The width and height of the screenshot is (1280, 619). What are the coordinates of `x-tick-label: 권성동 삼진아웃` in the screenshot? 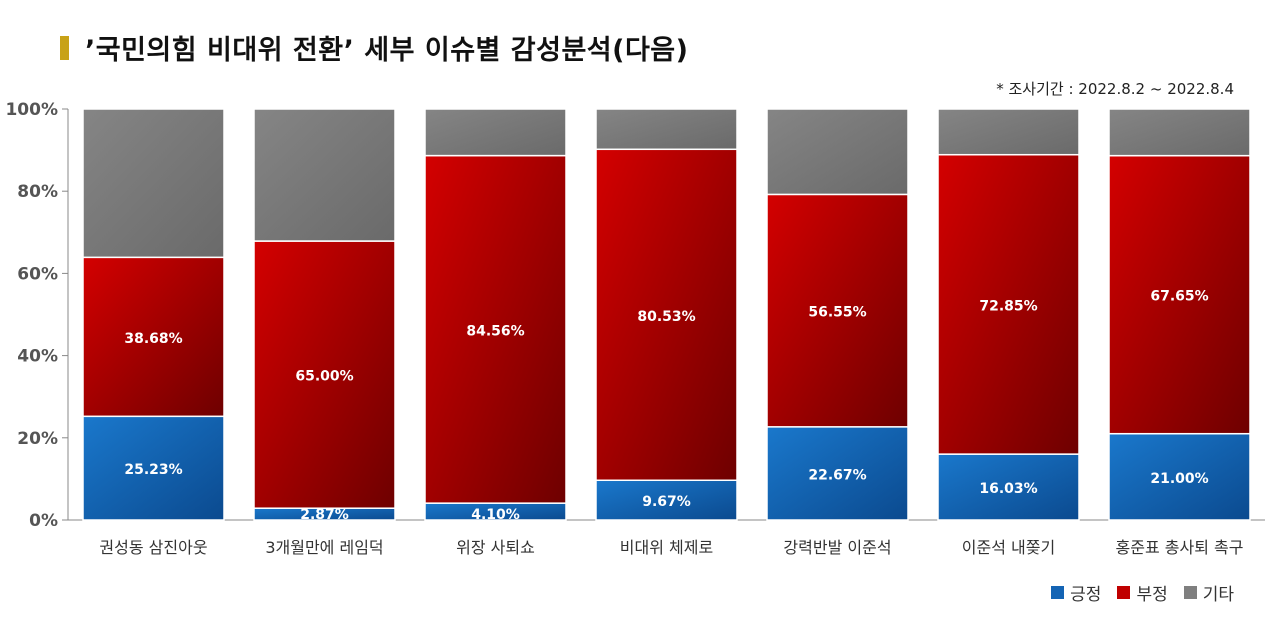 It's located at (153, 547).